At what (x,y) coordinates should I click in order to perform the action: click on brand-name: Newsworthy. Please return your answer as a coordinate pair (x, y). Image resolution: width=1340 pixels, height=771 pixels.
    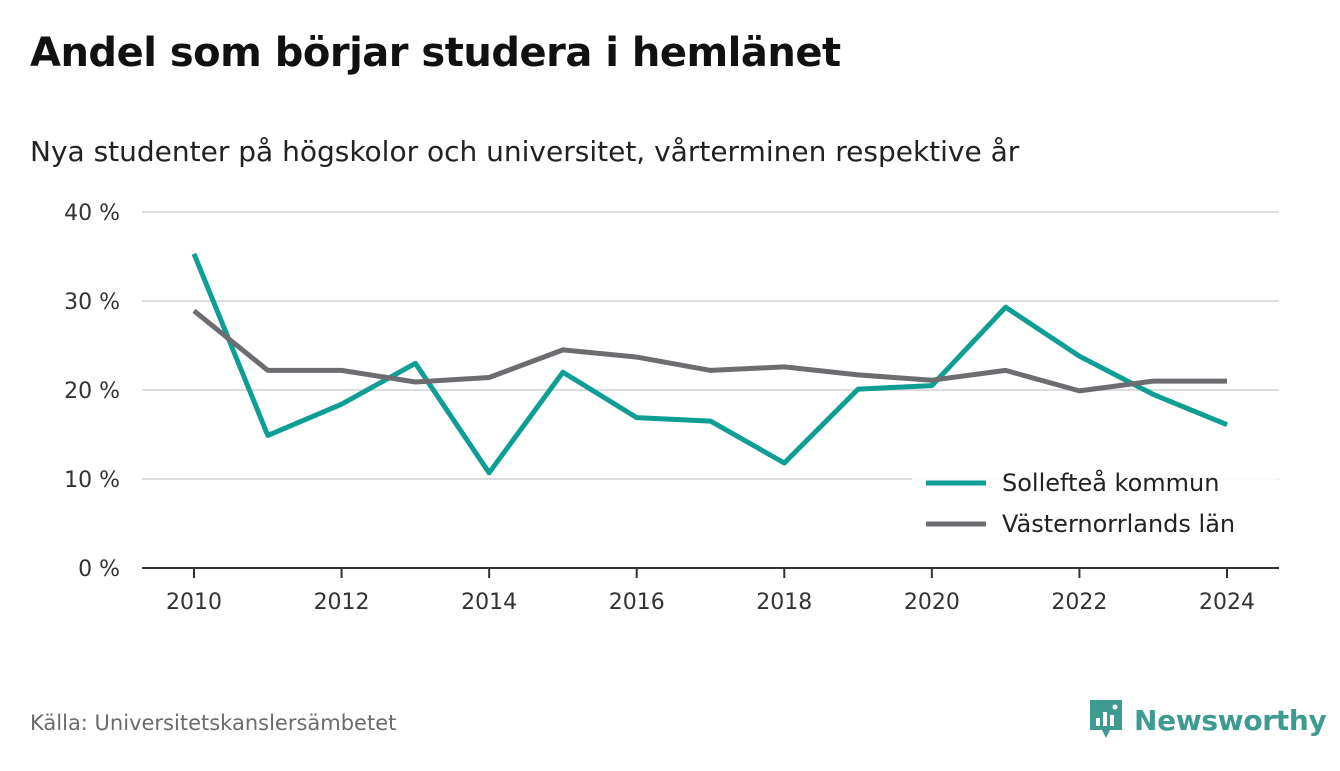
    Looking at the image, I should click on (1230, 720).